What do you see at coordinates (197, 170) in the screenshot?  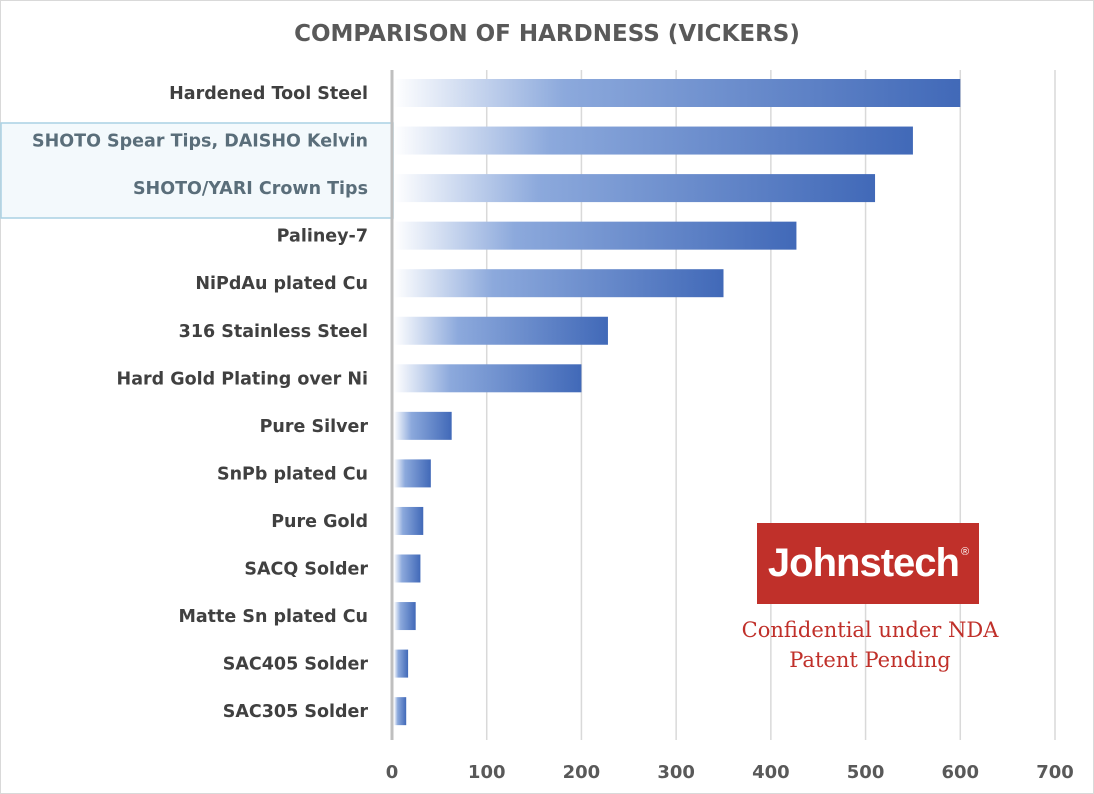 I see `highlight-box` at bounding box center [197, 170].